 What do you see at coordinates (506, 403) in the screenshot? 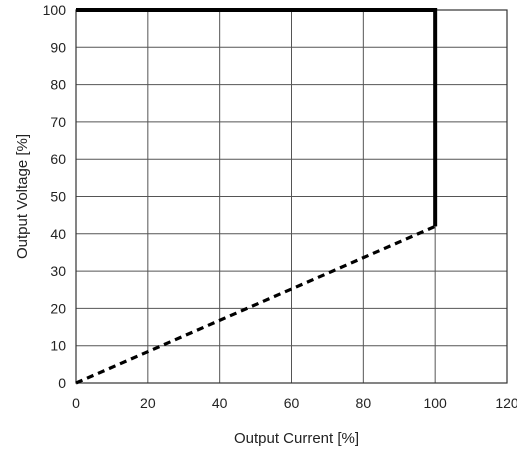
I see `x-tick-label: 120` at bounding box center [506, 403].